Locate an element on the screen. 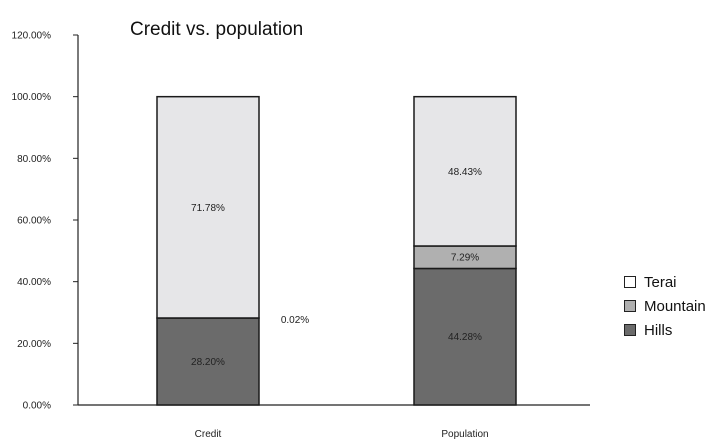 The image size is (718, 439). x-tick-label: Credit is located at coordinates (208, 434).